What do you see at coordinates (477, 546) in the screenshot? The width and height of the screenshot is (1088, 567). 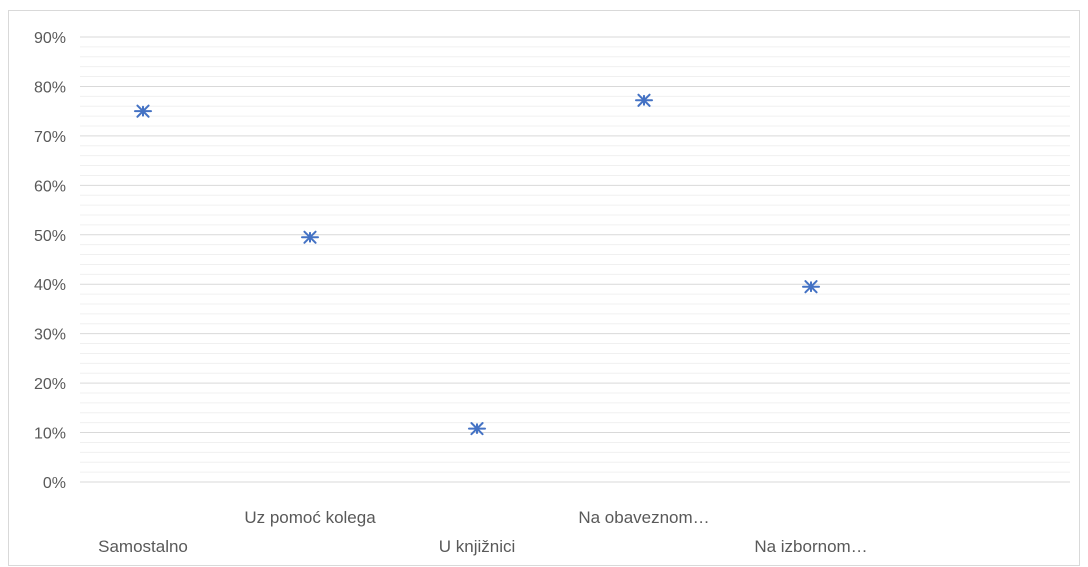 I see `x-category-label: U knjižnici` at bounding box center [477, 546].